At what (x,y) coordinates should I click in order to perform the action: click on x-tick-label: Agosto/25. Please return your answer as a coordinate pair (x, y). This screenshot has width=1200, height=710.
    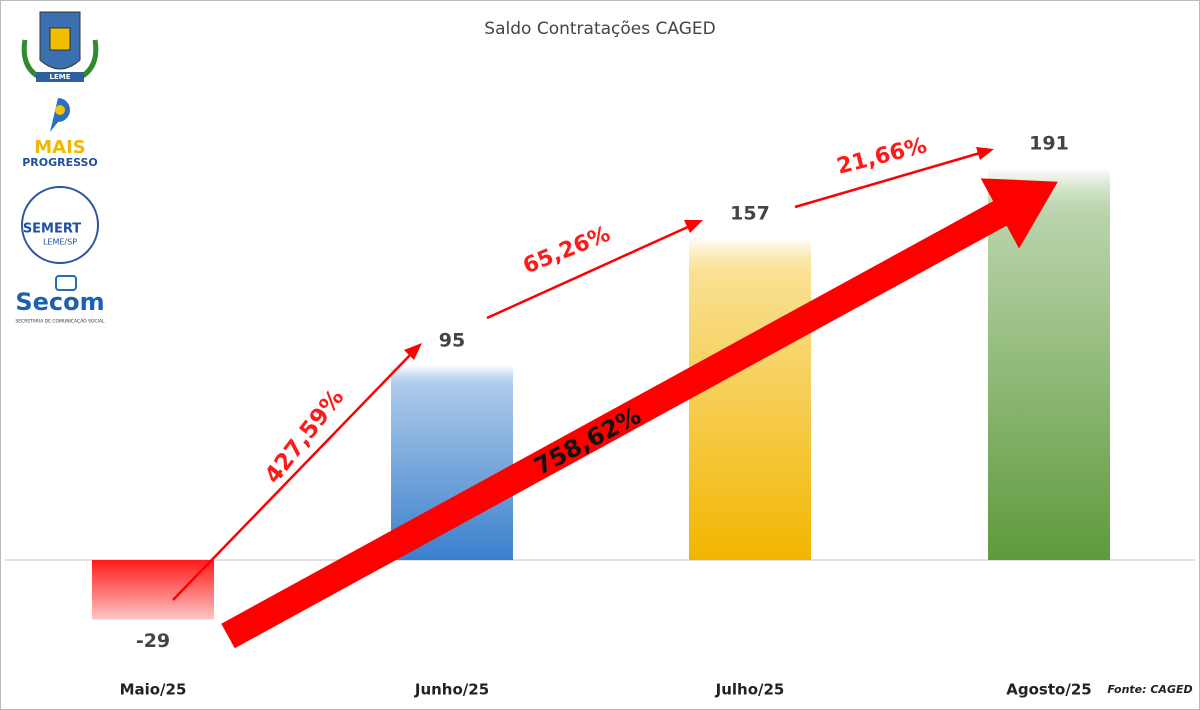
    Looking at the image, I should click on (1048, 690).